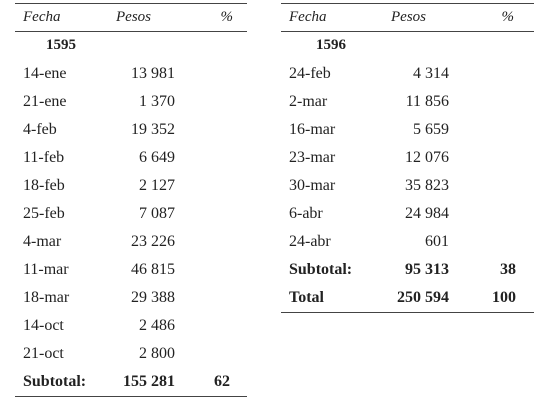 This screenshot has height=406, width=555. What do you see at coordinates (131, 158) in the screenshot?
I see `table-row: 11-feb 6 649` at bounding box center [131, 158].